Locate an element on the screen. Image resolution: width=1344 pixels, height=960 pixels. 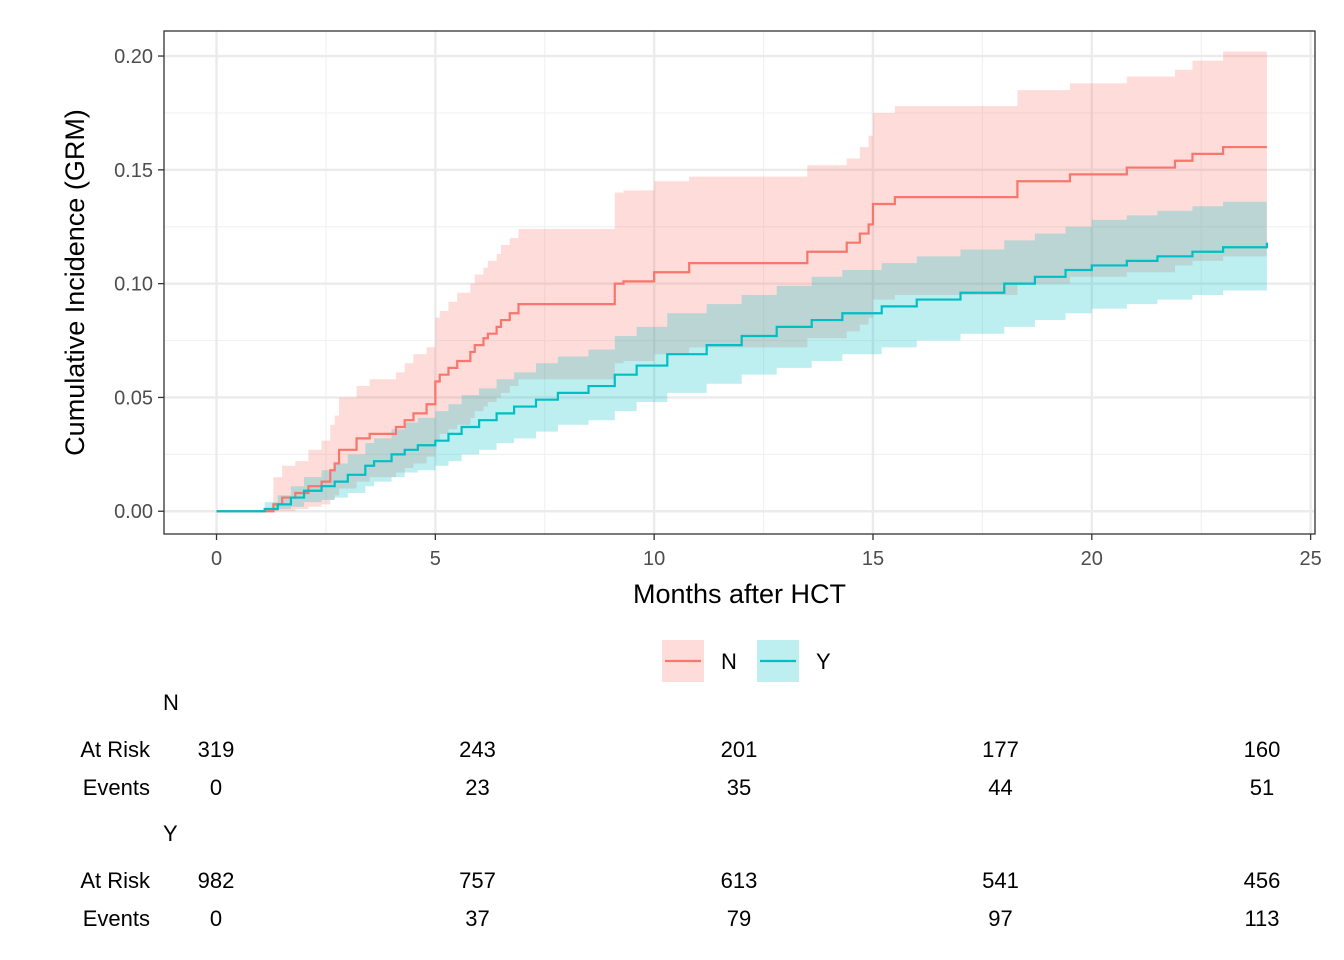
at-risk-value: 757 is located at coordinates (477, 880).